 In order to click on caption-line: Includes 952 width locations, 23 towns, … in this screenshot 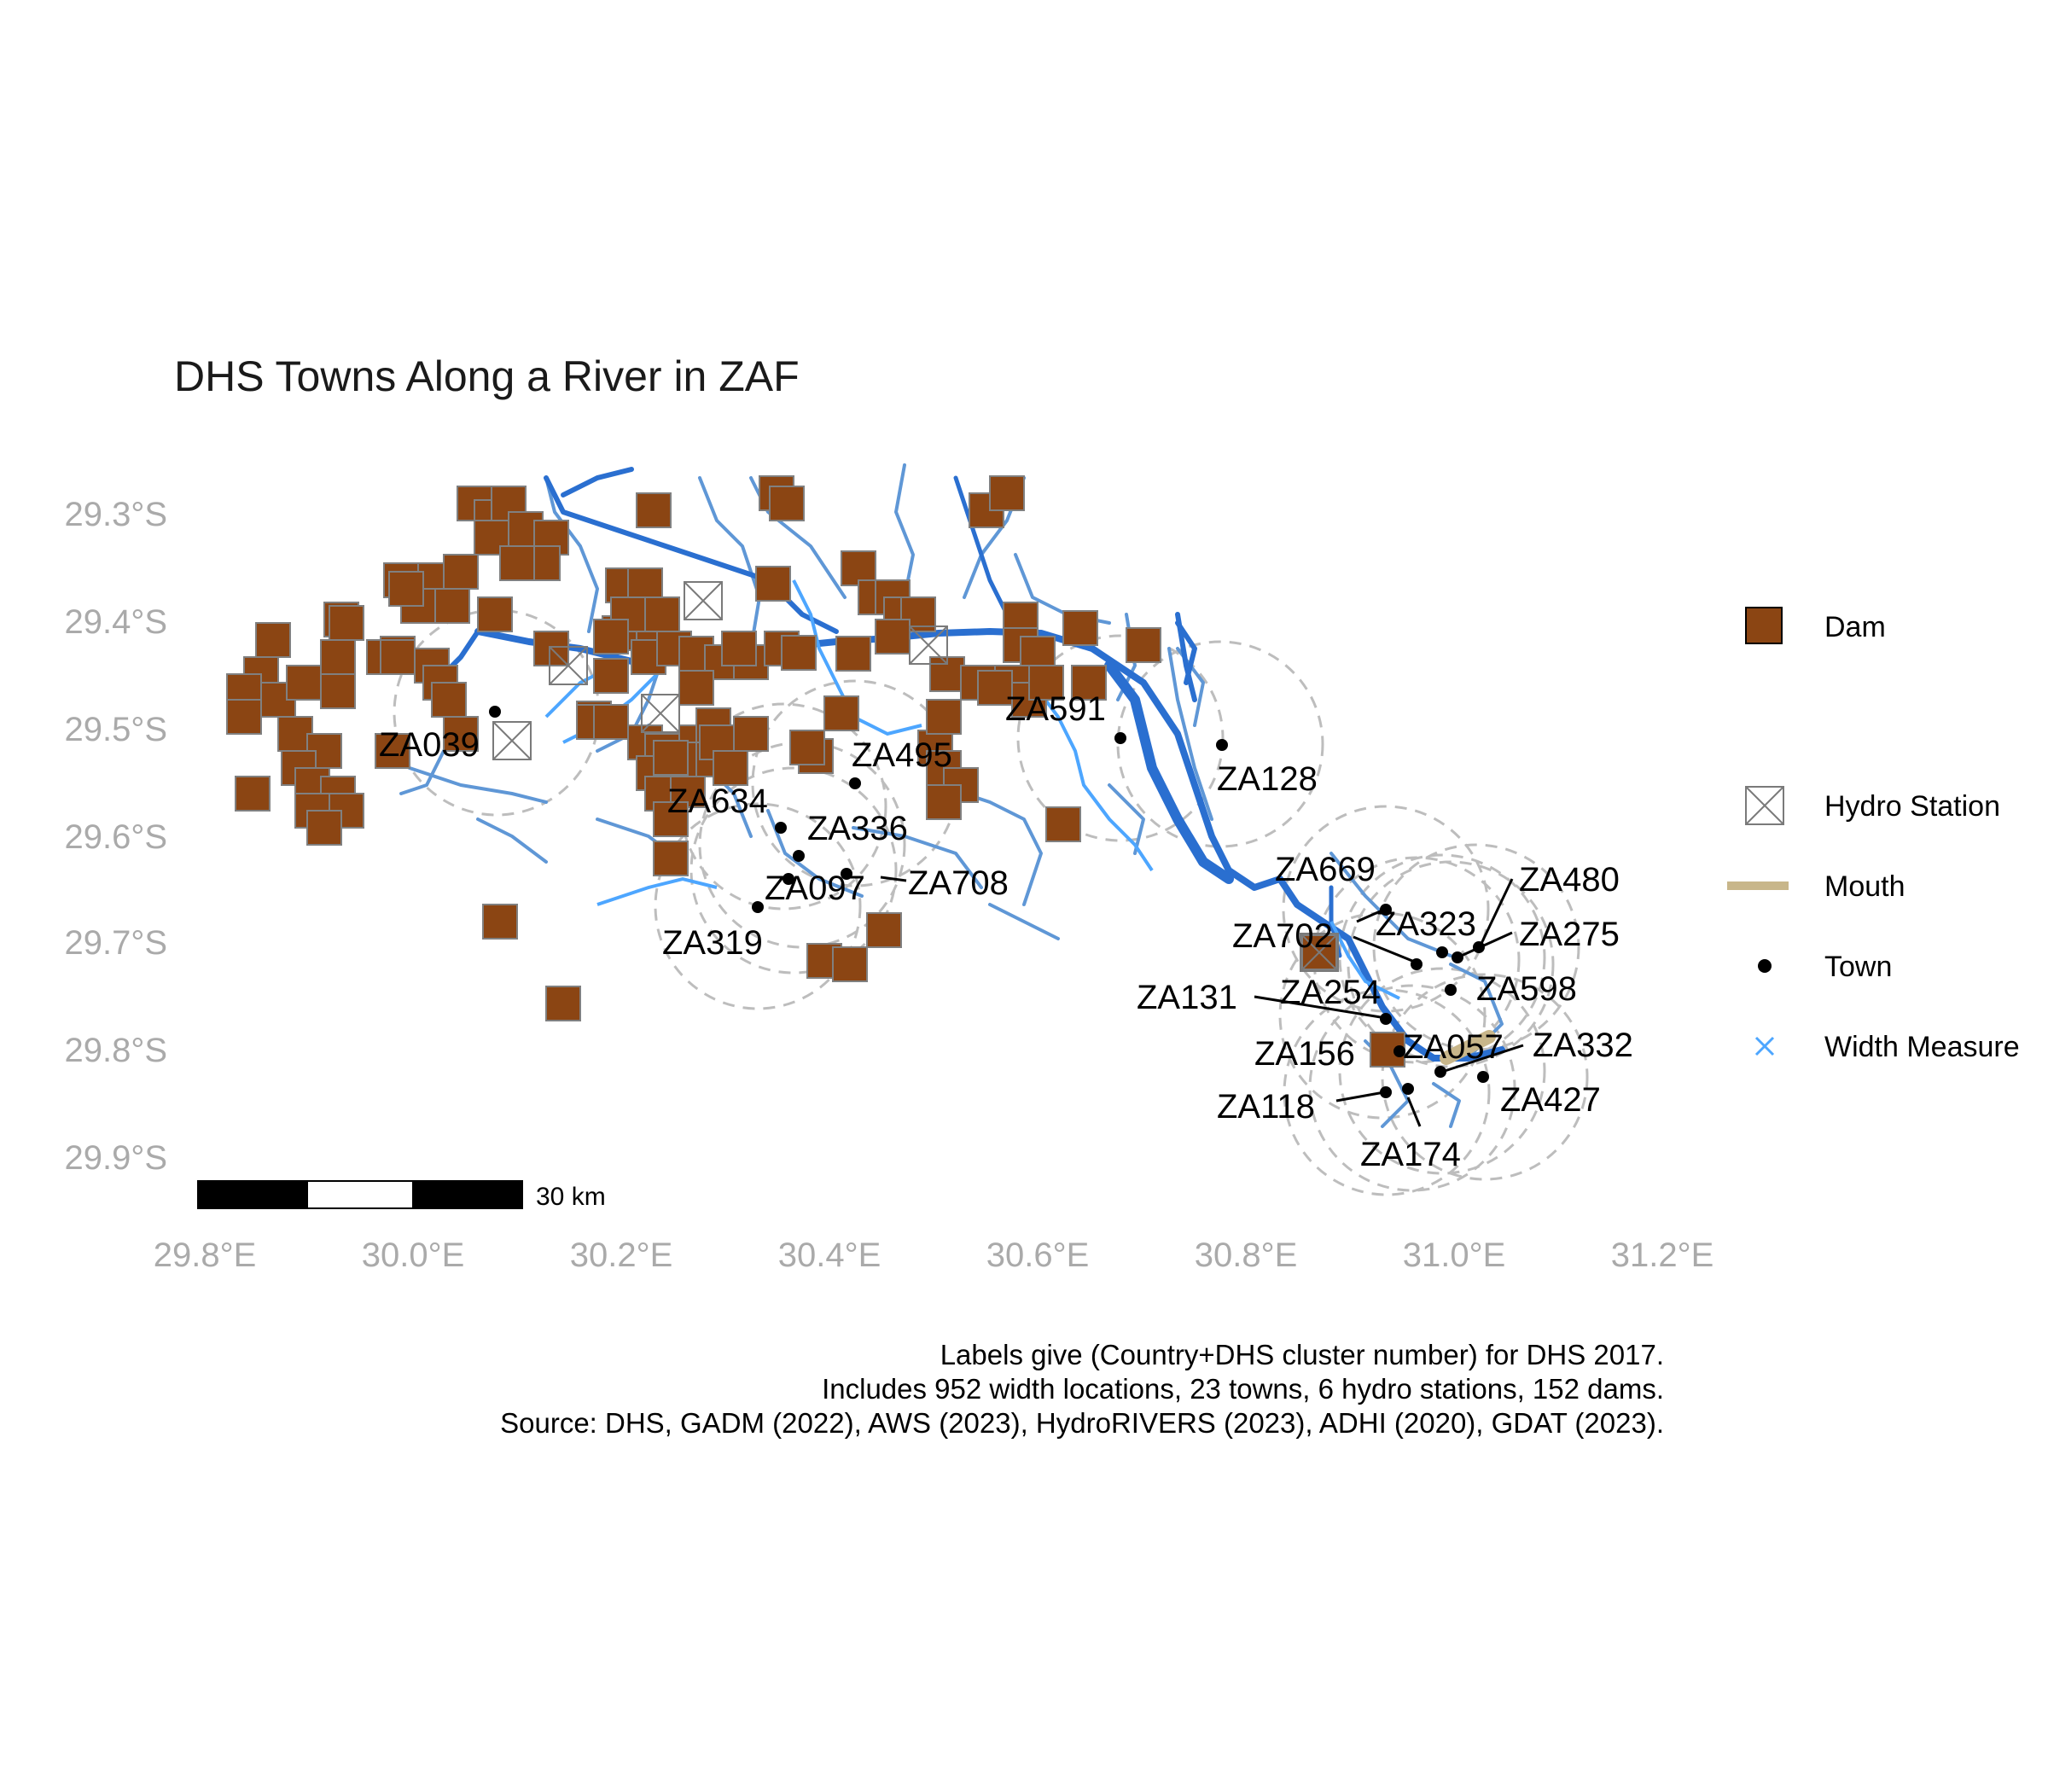, I will do `click(1243, 1389)`.